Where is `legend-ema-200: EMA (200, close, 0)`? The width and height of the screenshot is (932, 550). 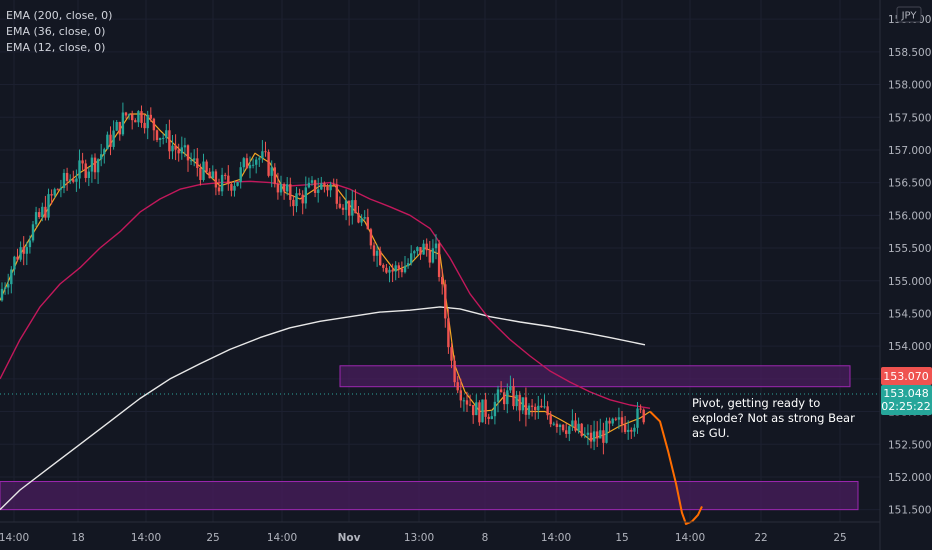
legend-ema-200: EMA (200, close, 0) is located at coordinates (59, 15).